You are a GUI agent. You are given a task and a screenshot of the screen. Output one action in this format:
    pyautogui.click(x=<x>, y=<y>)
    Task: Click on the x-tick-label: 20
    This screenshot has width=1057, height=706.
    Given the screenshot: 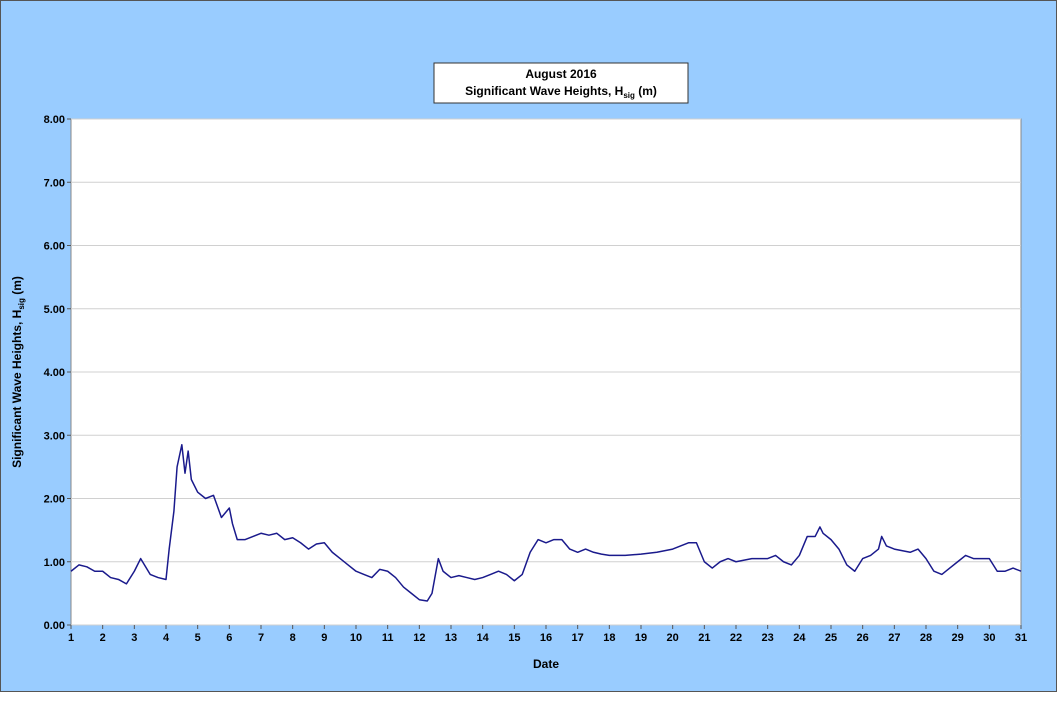 What is the action you would take?
    pyautogui.click(x=673, y=638)
    